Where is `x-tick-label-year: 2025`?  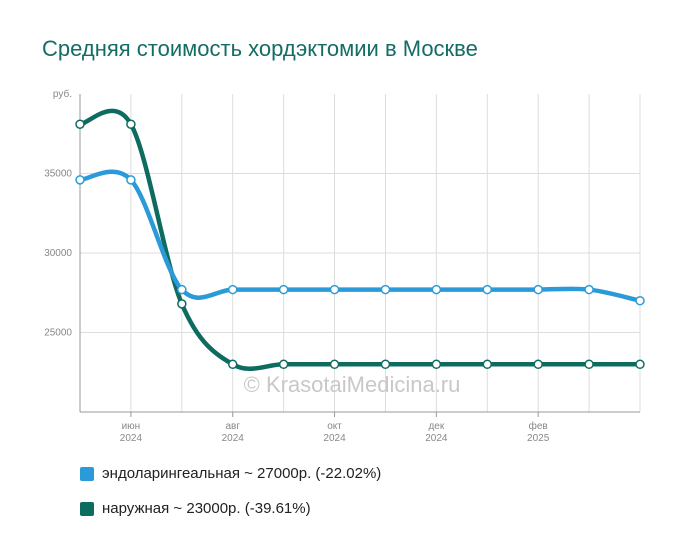
x-tick-label-year: 2025 is located at coordinates (538, 438).